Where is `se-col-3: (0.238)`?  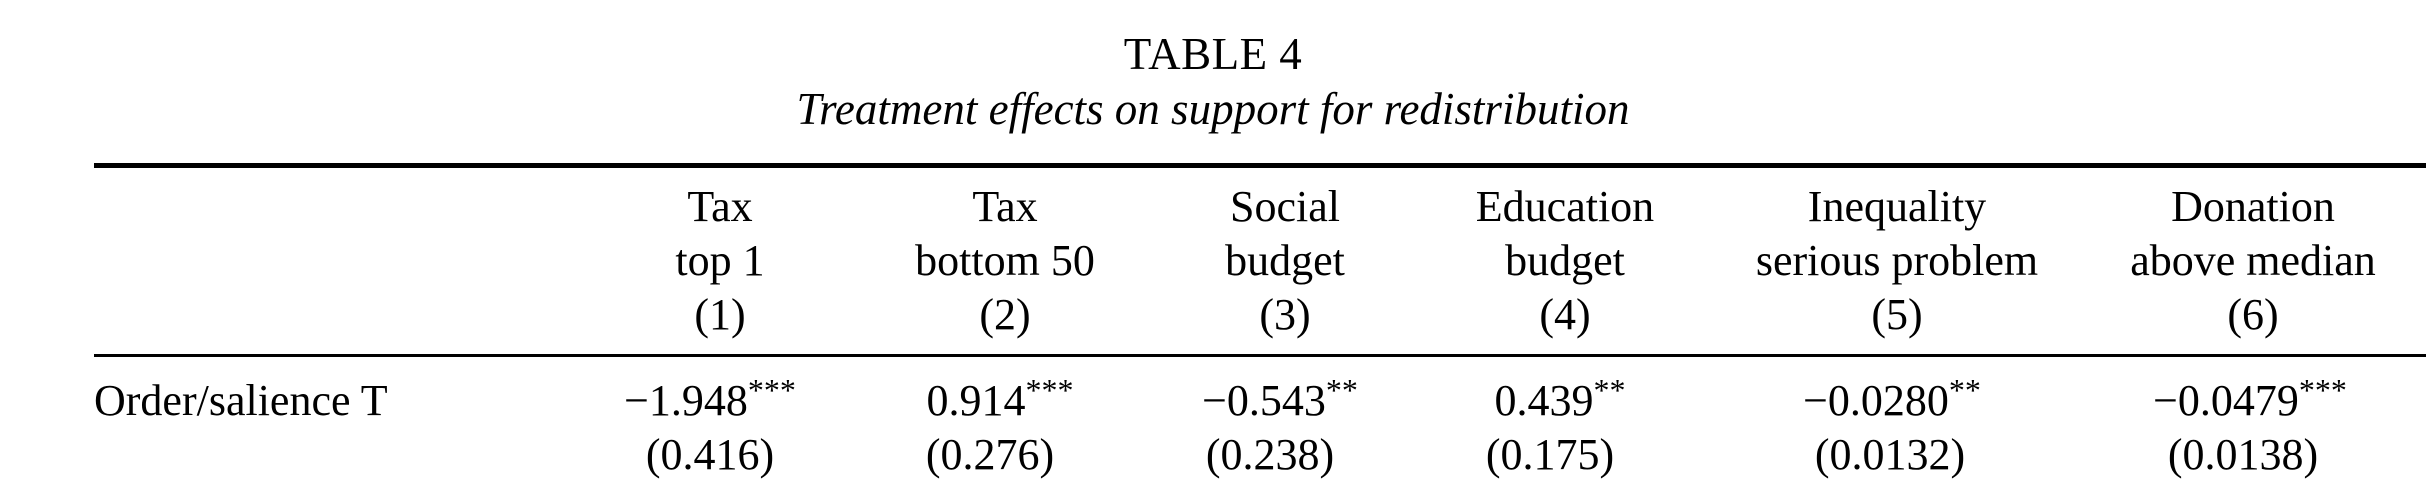 se-col-3: (0.238) is located at coordinates (1270, 454).